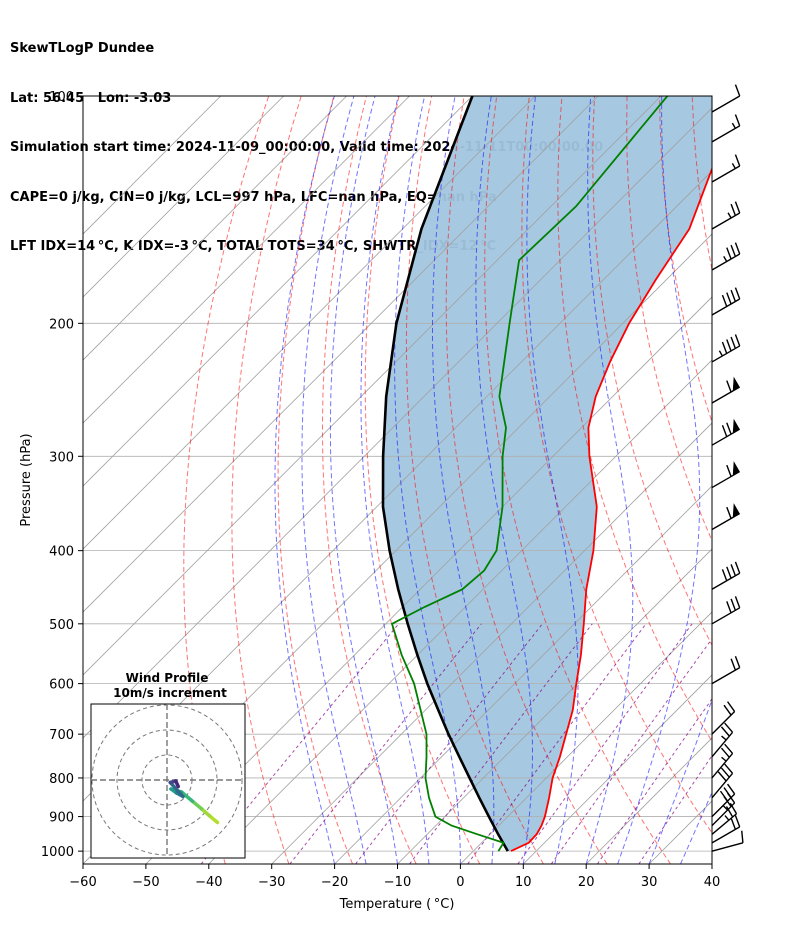 Image resolution: width=794 pixels, height=937 pixels. What do you see at coordinates (167, 678) in the screenshot?
I see `inset-title: Wind Profile` at bounding box center [167, 678].